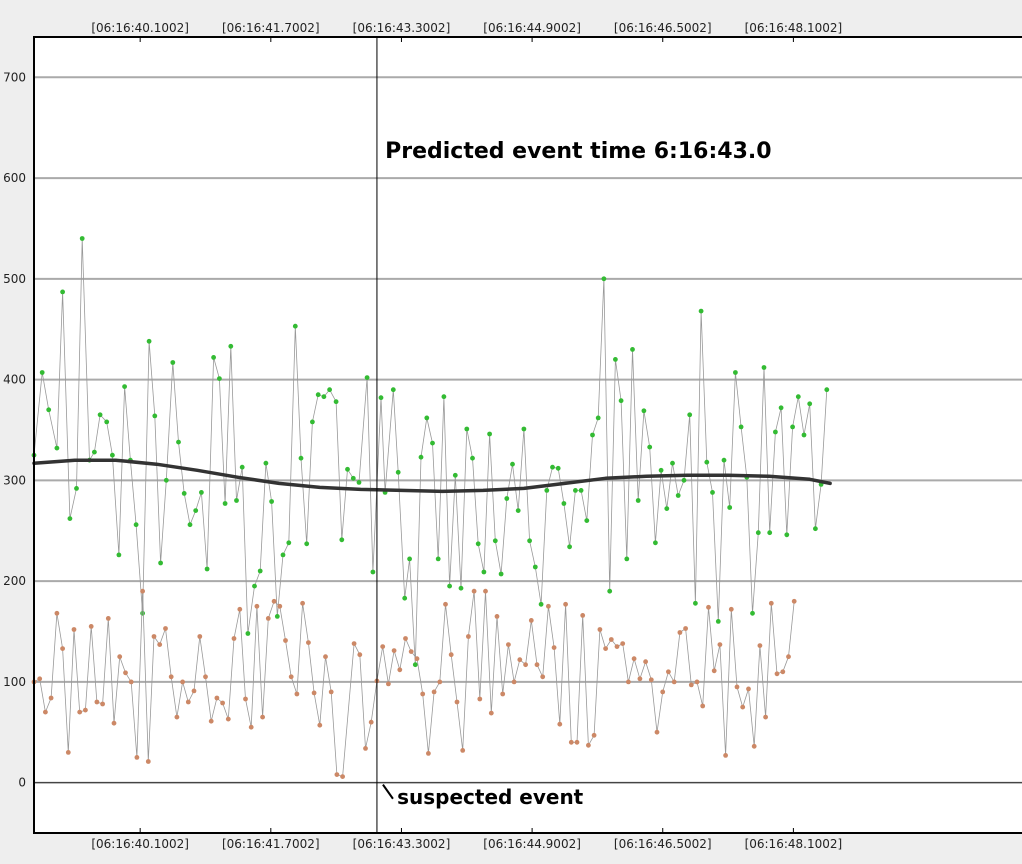 The image size is (1022, 864). Describe the element at coordinates (14, 682) in the screenshot. I see `y-tick-label: 100` at that location.